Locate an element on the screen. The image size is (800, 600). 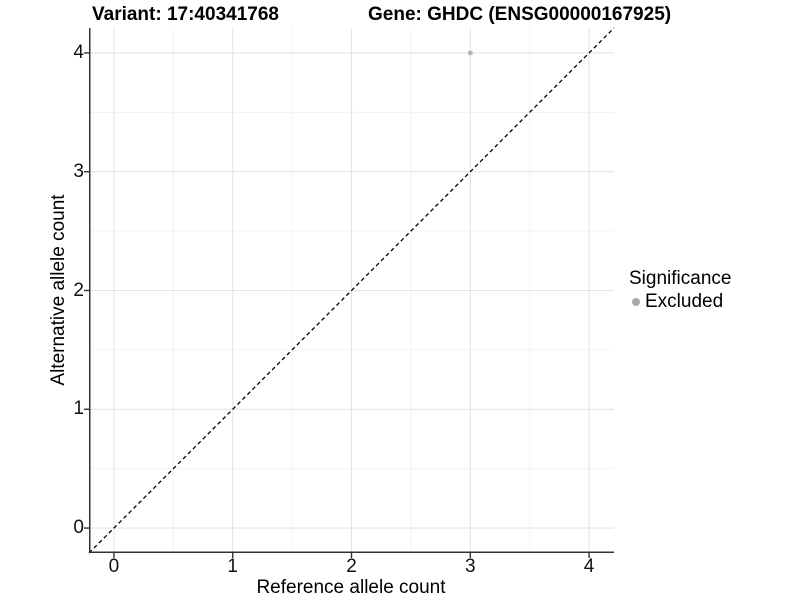
x-tick-label: 3 is located at coordinates (470, 566).